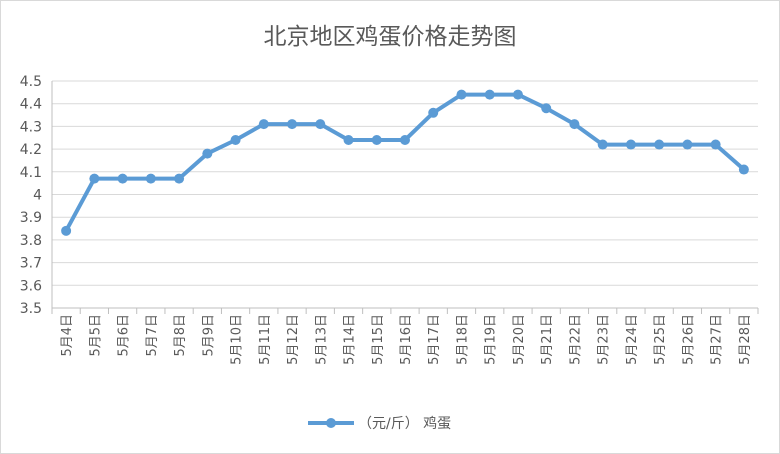 The width and height of the screenshot is (780, 454). I want to click on y-tick-label: 4.3, so click(31, 127).